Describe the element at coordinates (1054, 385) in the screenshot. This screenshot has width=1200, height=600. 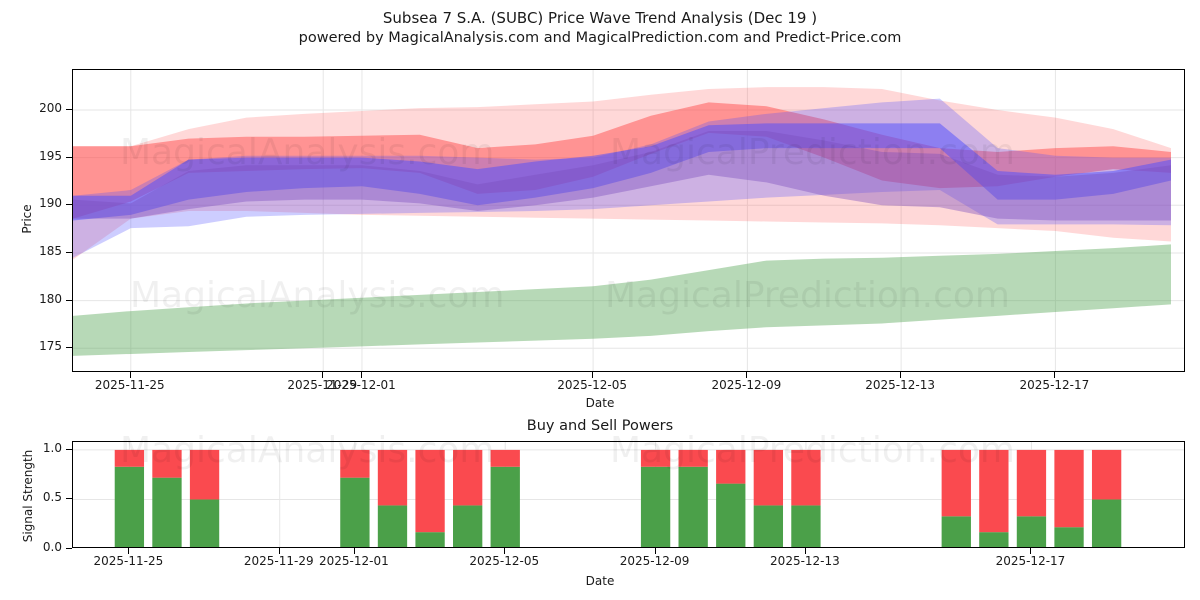
I see `price-x-tick-label: 2025-12-17` at that location.